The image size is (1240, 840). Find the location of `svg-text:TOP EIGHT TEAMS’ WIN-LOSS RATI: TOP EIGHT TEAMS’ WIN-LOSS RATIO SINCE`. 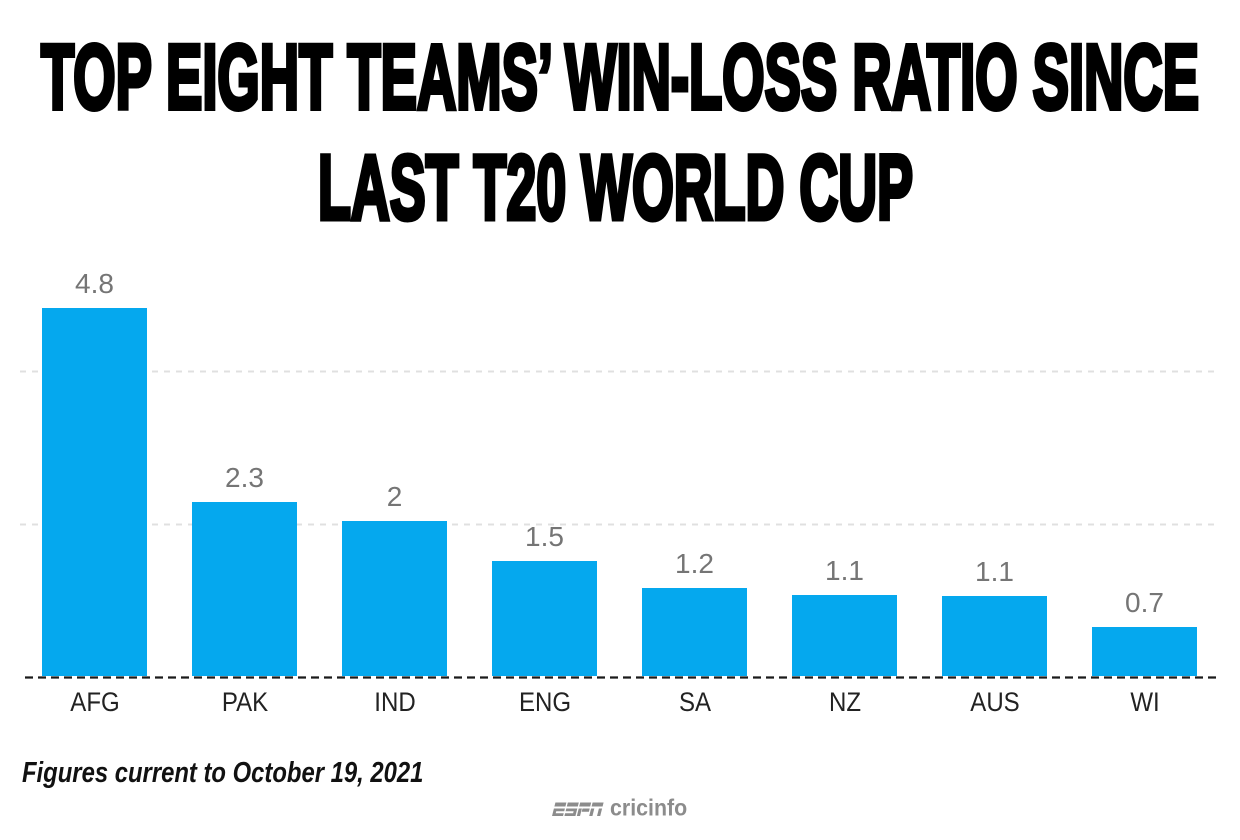

svg-text:TOP EIGHT TEAMS’ WIN-LOSS RATI: TOP EIGHT TEAMS’ WIN-LOSS RATIO SINCE is located at coordinates (620, 78).